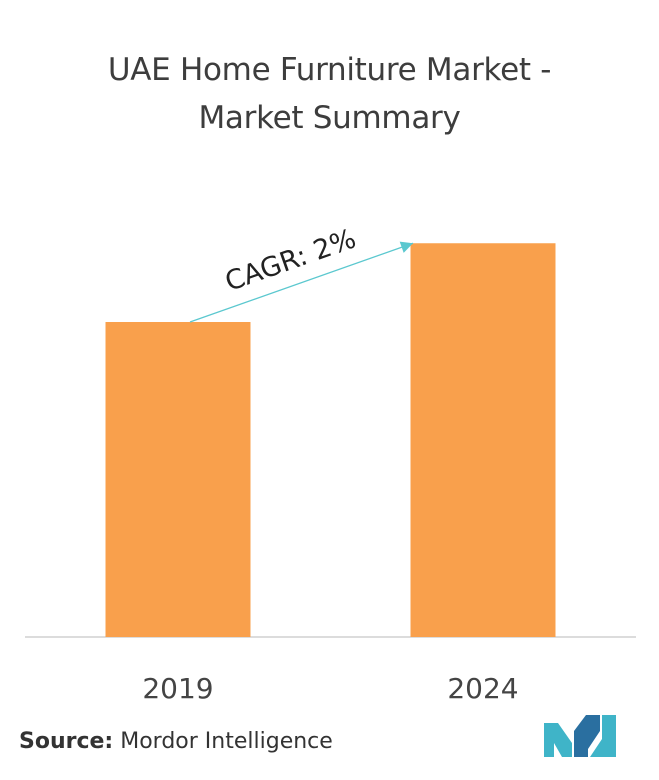  I want to click on source-note: Source: Mordor Intelligence, so click(176, 741).